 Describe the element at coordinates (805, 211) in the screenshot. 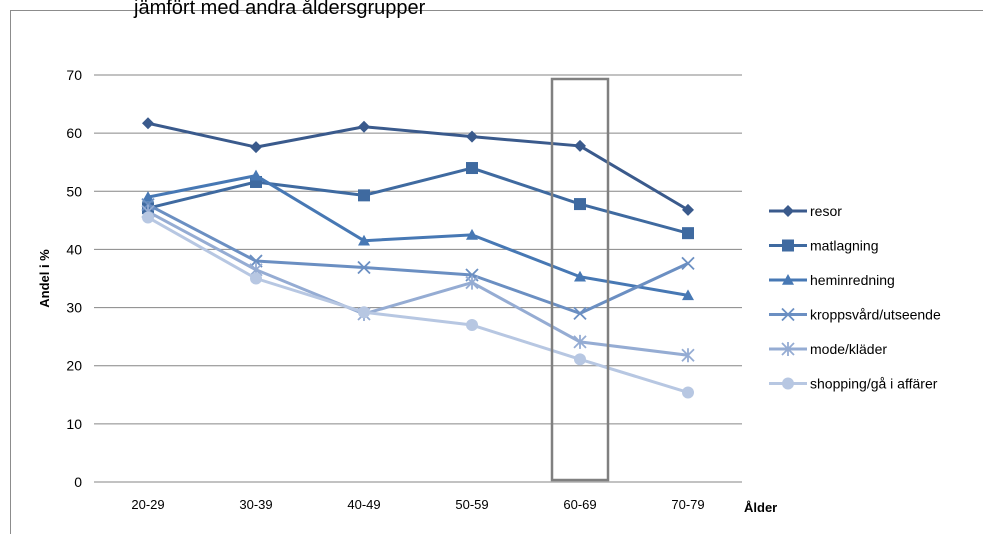

I see `legend-item: resor` at that location.